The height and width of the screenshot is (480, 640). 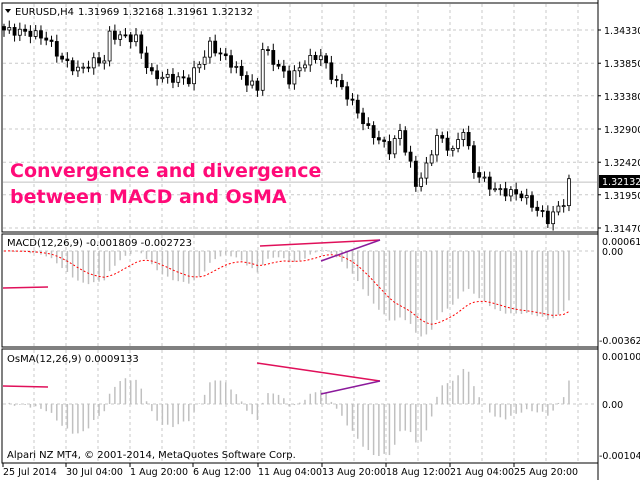 What do you see at coordinates (612, 405) in the screenshot?
I see `osma-scale-zero: 0.00` at bounding box center [612, 405].